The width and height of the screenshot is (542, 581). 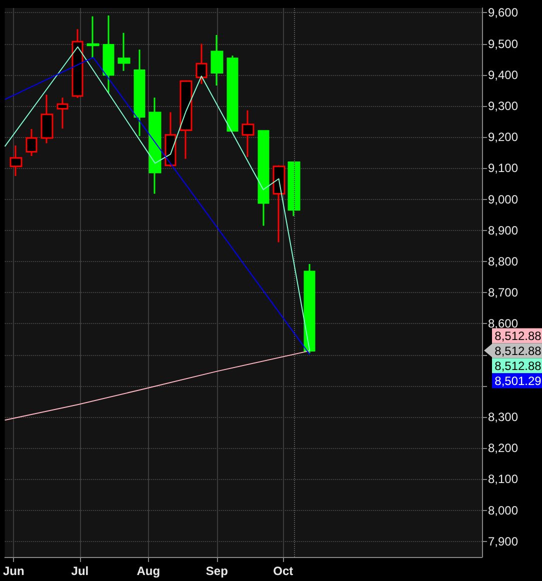 What do you see at coordinates (503, 293) in the screenshot?
I see `y-tick-label: 8,700` at bounding box center [503, 293].